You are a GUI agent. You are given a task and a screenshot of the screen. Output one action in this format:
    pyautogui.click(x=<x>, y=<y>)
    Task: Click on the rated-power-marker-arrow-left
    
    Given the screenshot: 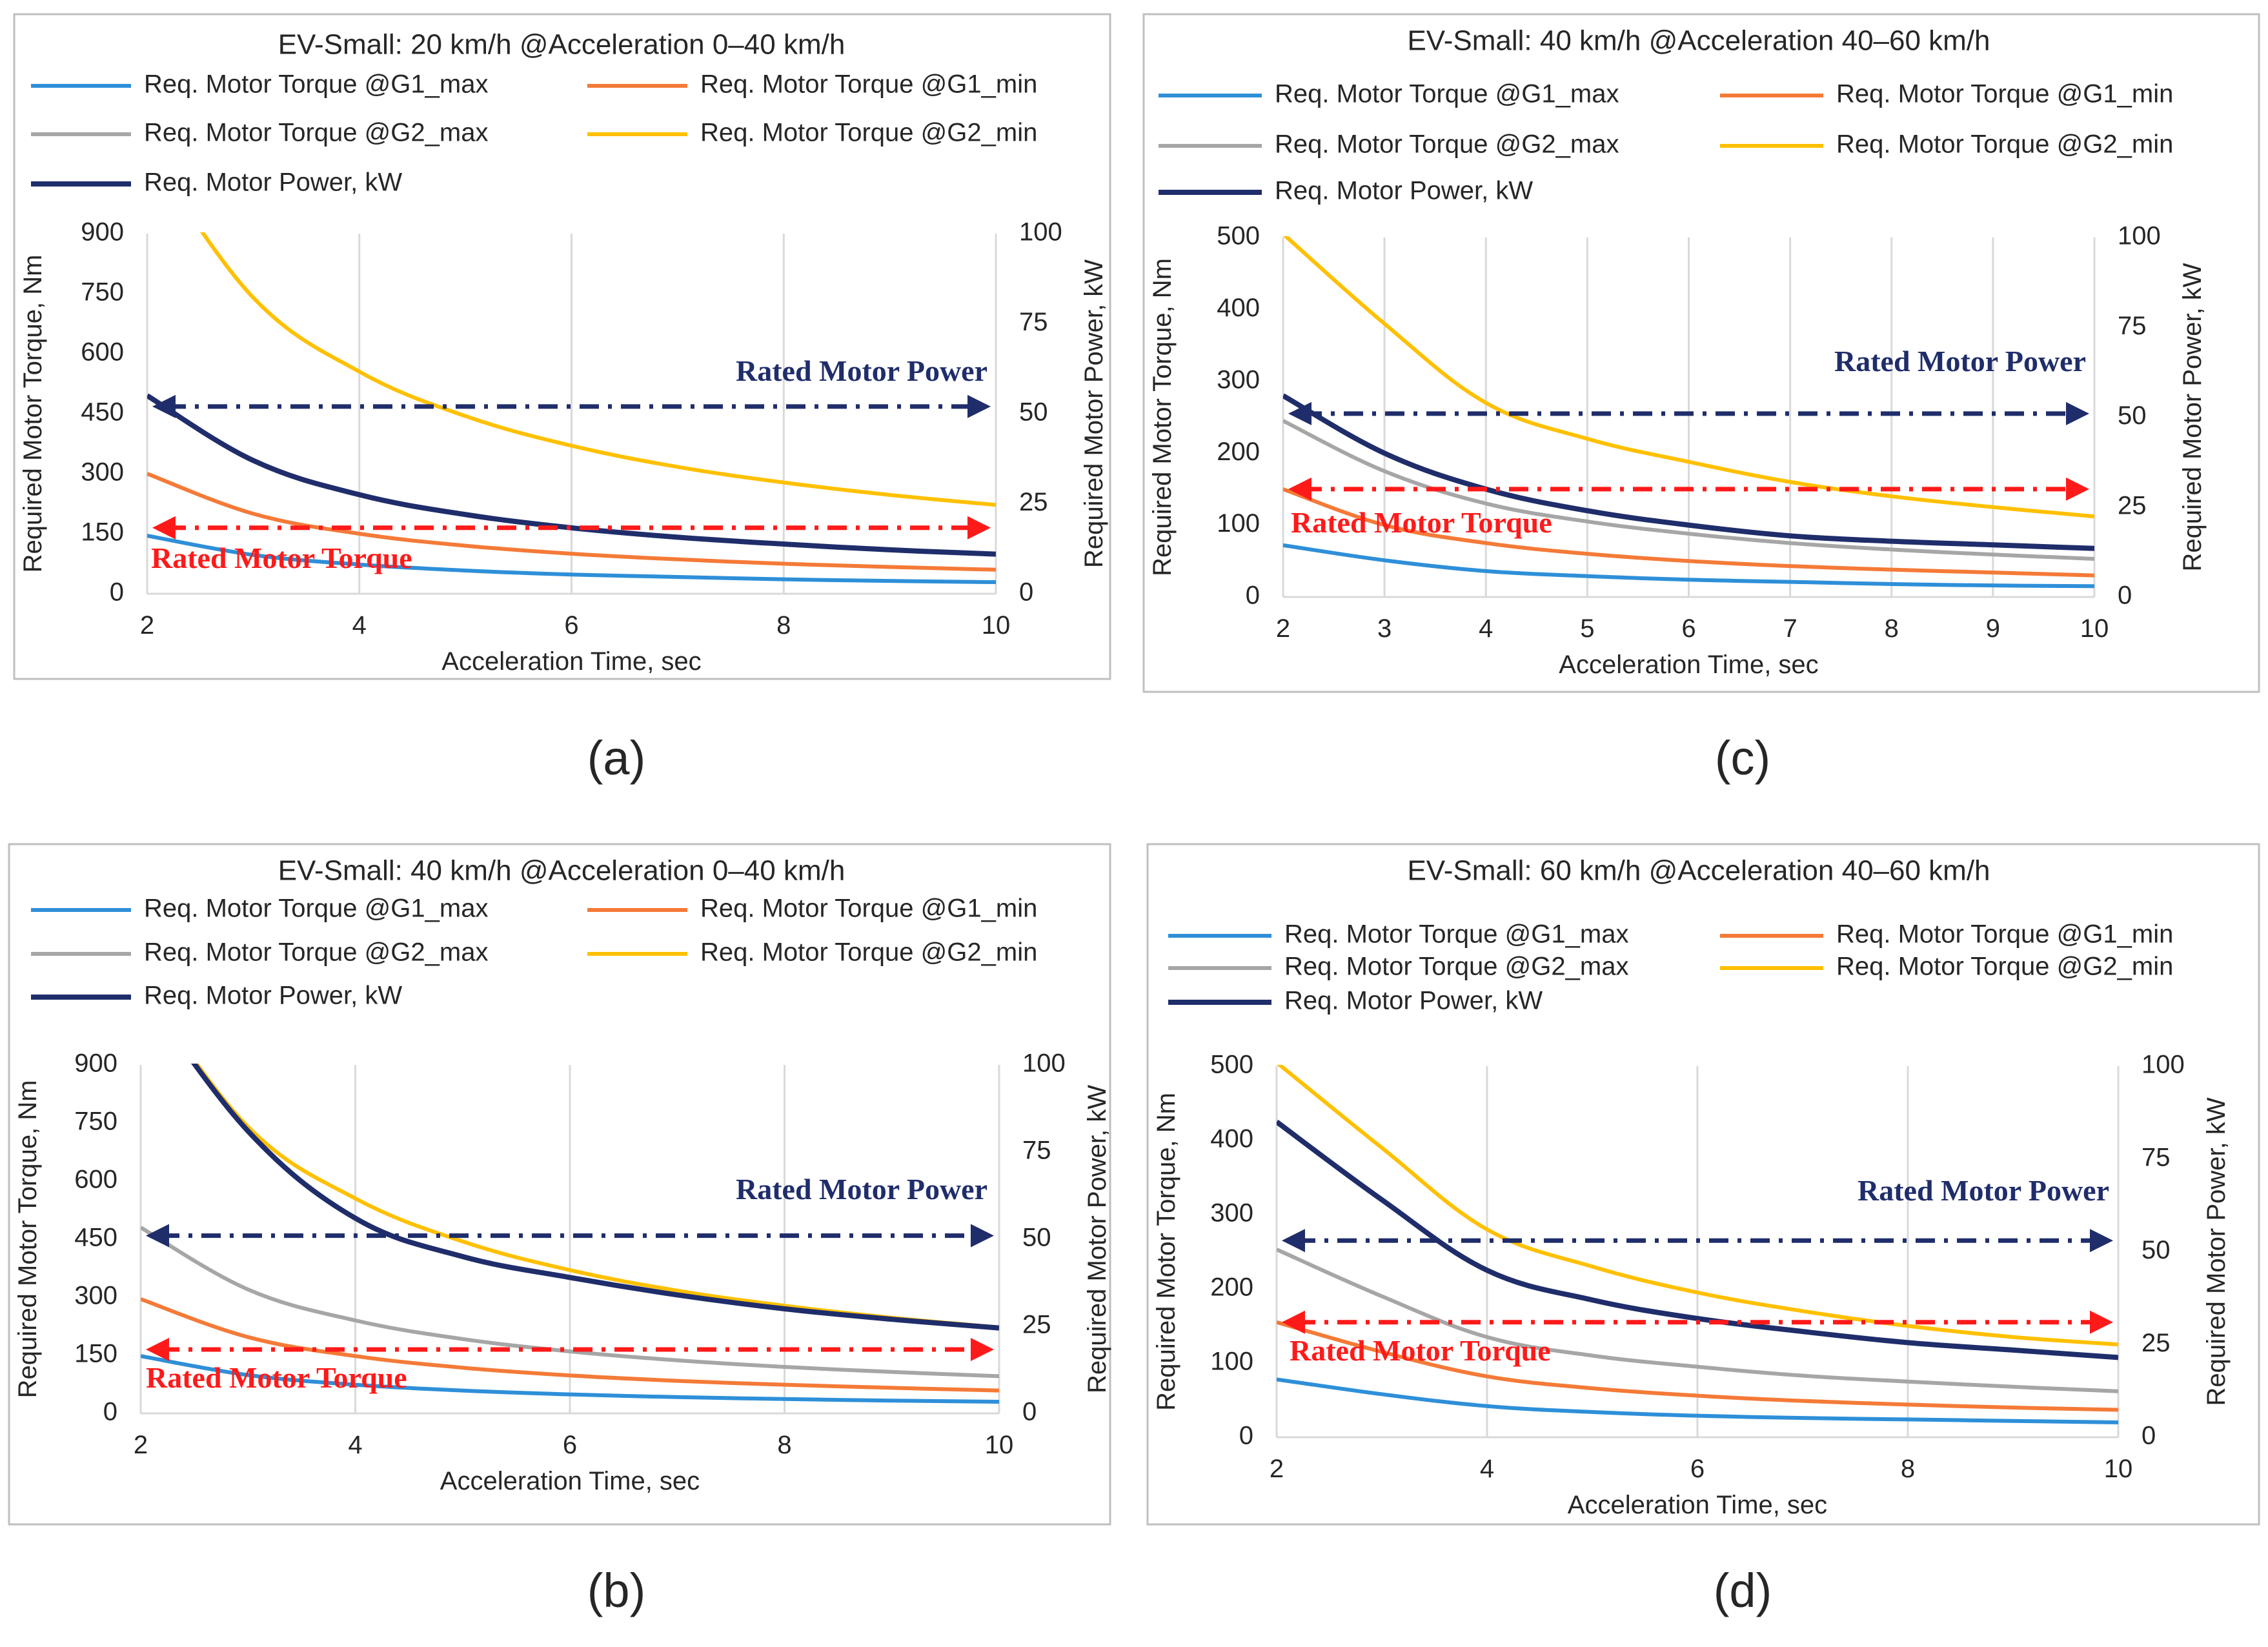 What is the action you would take?
    pyautogui.click(x=164, y=406)
    